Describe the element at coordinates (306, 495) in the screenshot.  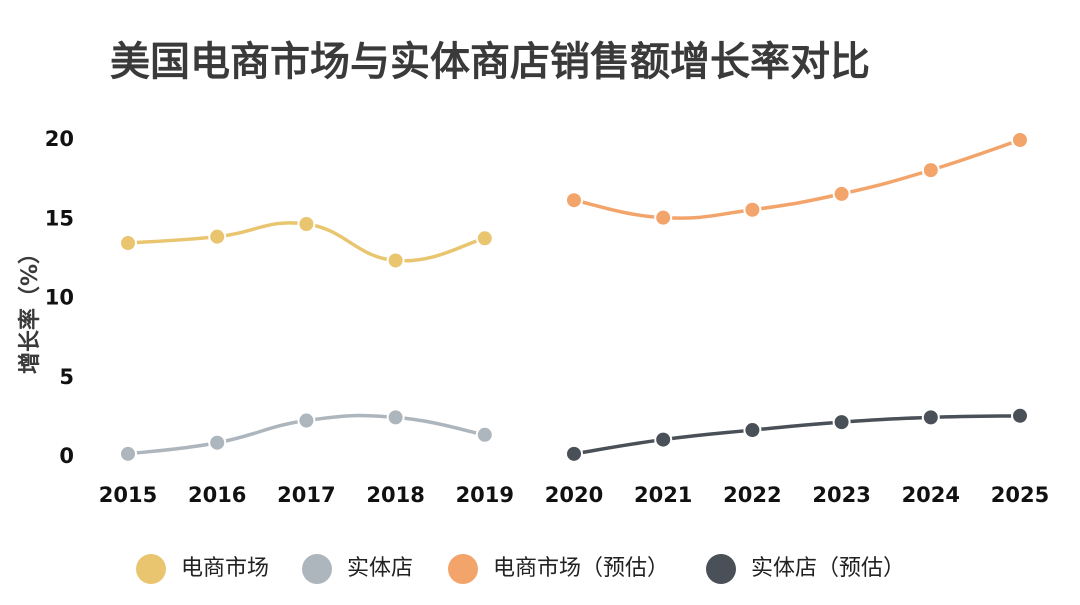
I see `x-tick-label: 2017` at that location.